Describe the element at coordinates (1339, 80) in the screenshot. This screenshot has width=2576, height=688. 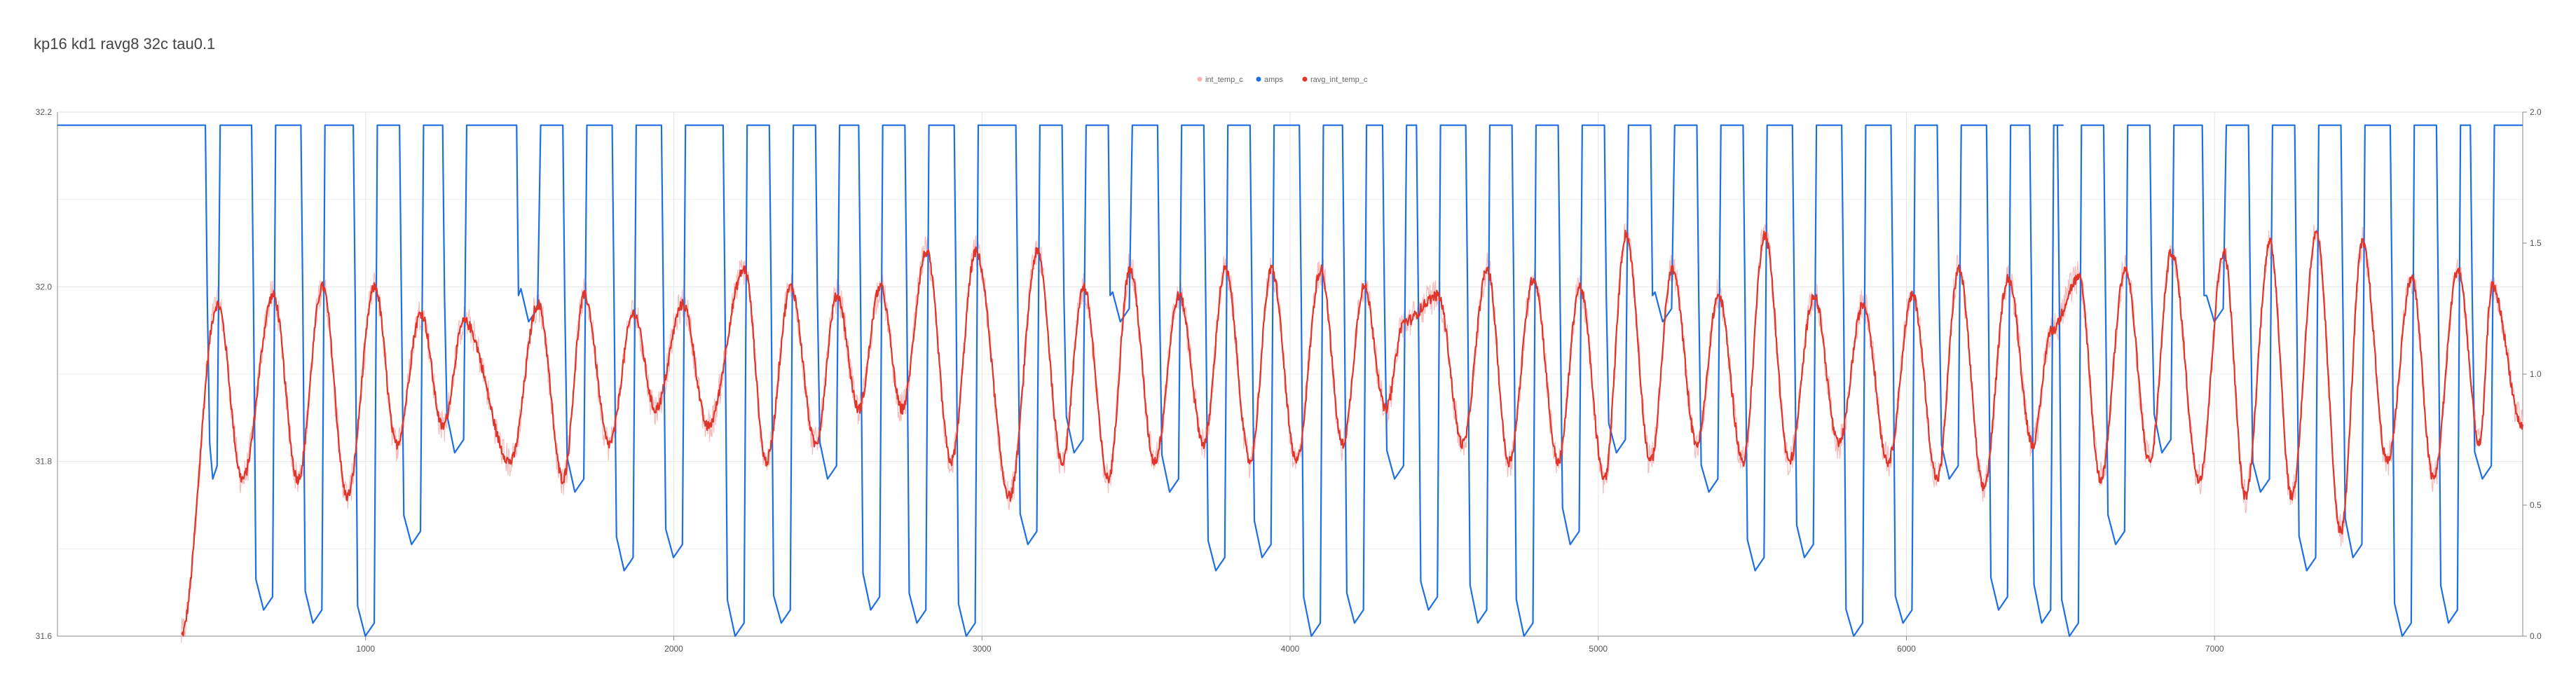
I see `legend-item-ravg-int-temp-c-label: ravg_int_temp_c` at that location.